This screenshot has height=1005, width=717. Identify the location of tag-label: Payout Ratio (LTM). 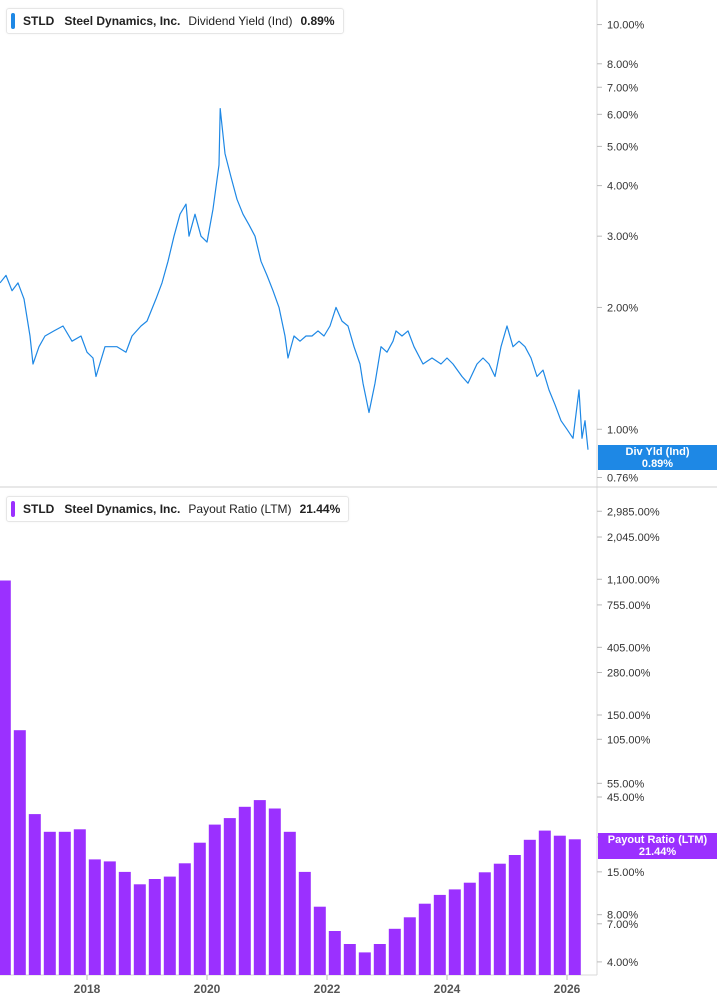
(657, 840).